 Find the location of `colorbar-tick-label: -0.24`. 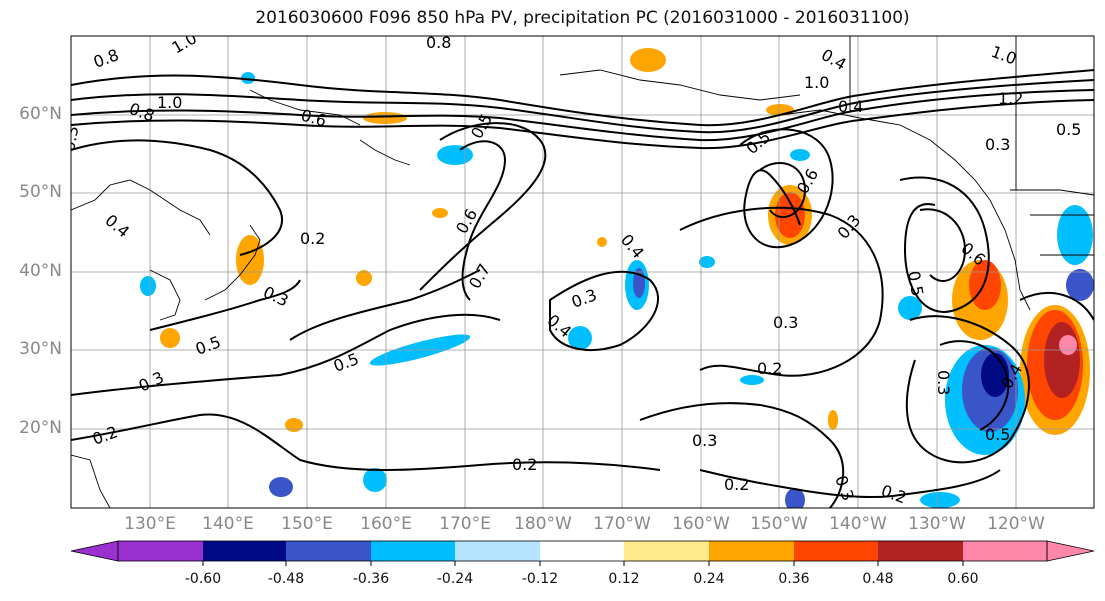

colorbar-tick-label: -0.24 is located at coordinates (455, 579).